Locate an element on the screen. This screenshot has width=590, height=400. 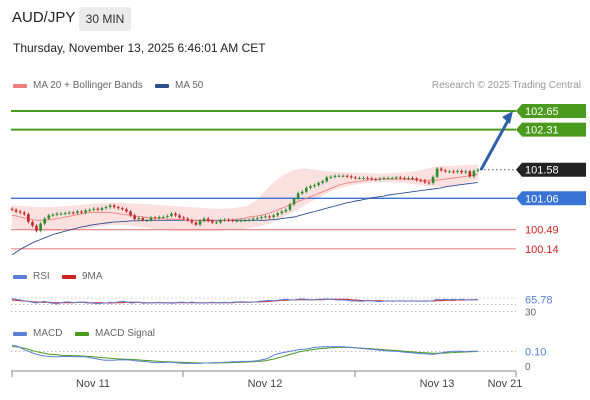
macd-zero-label: 0 is located at coordinates (528, 367).